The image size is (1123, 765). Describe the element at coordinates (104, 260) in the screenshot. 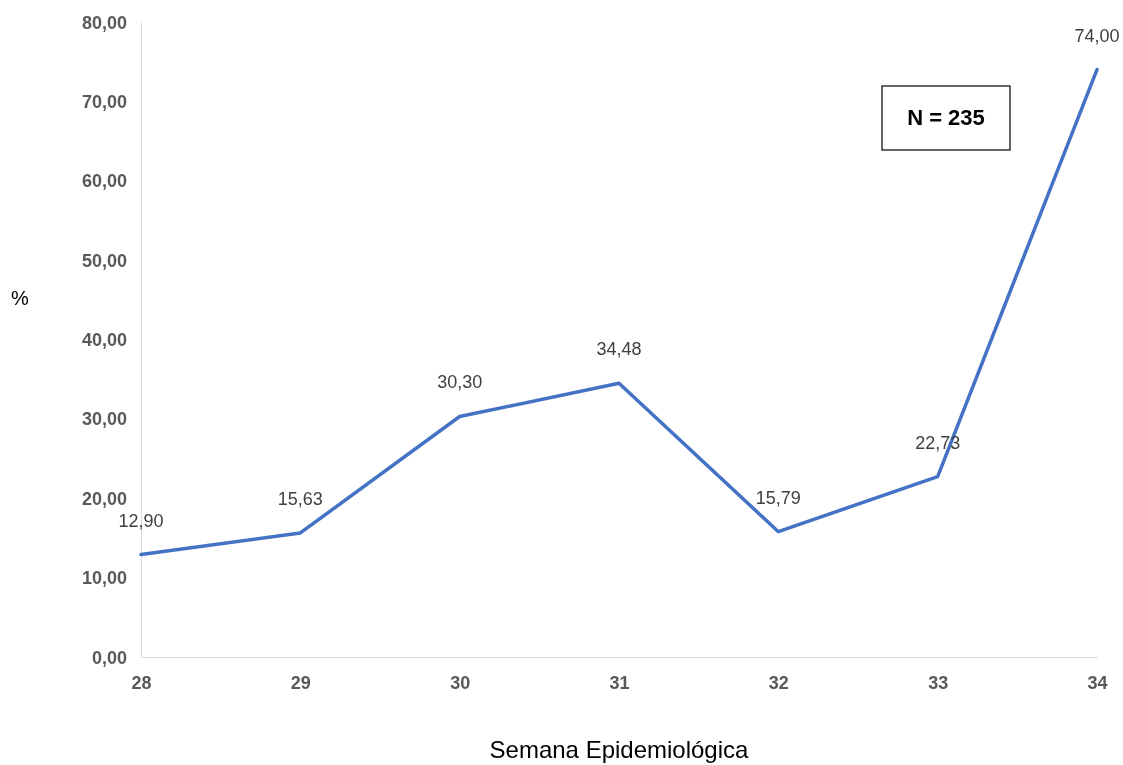

I see `y-tick-label: 50,00` at that location.